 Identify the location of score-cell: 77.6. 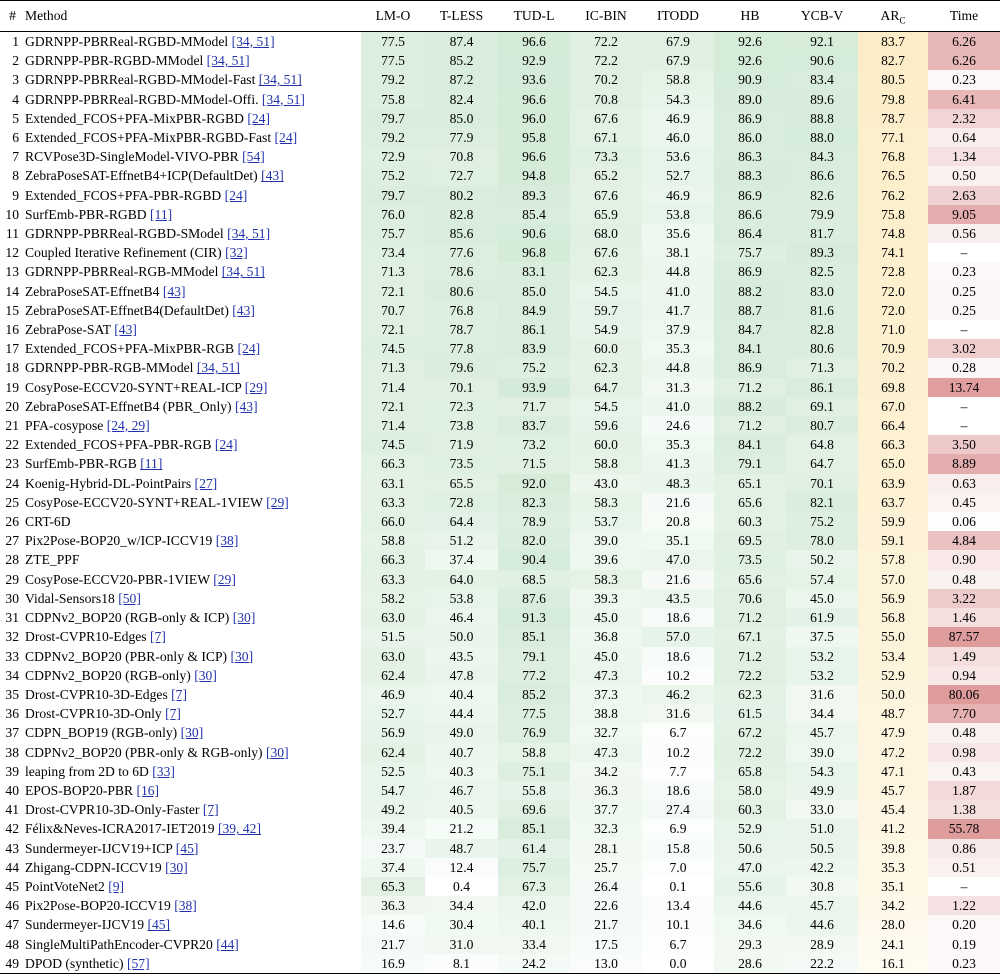
(461, 253).